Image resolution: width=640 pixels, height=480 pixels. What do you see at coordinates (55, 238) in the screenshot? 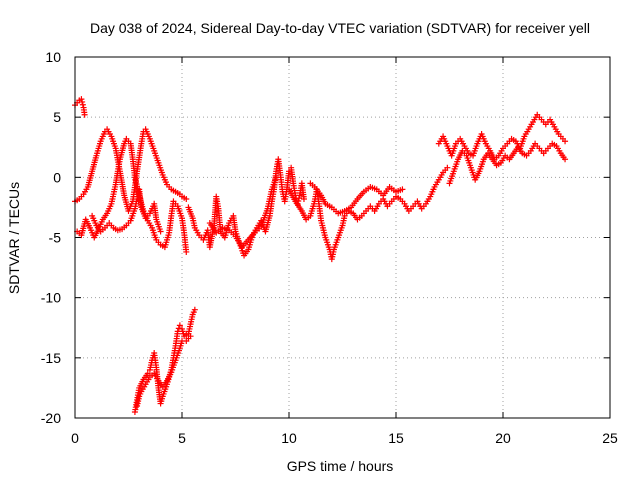
I see `y-tick-label: -5` at bounding box center [55, 238].